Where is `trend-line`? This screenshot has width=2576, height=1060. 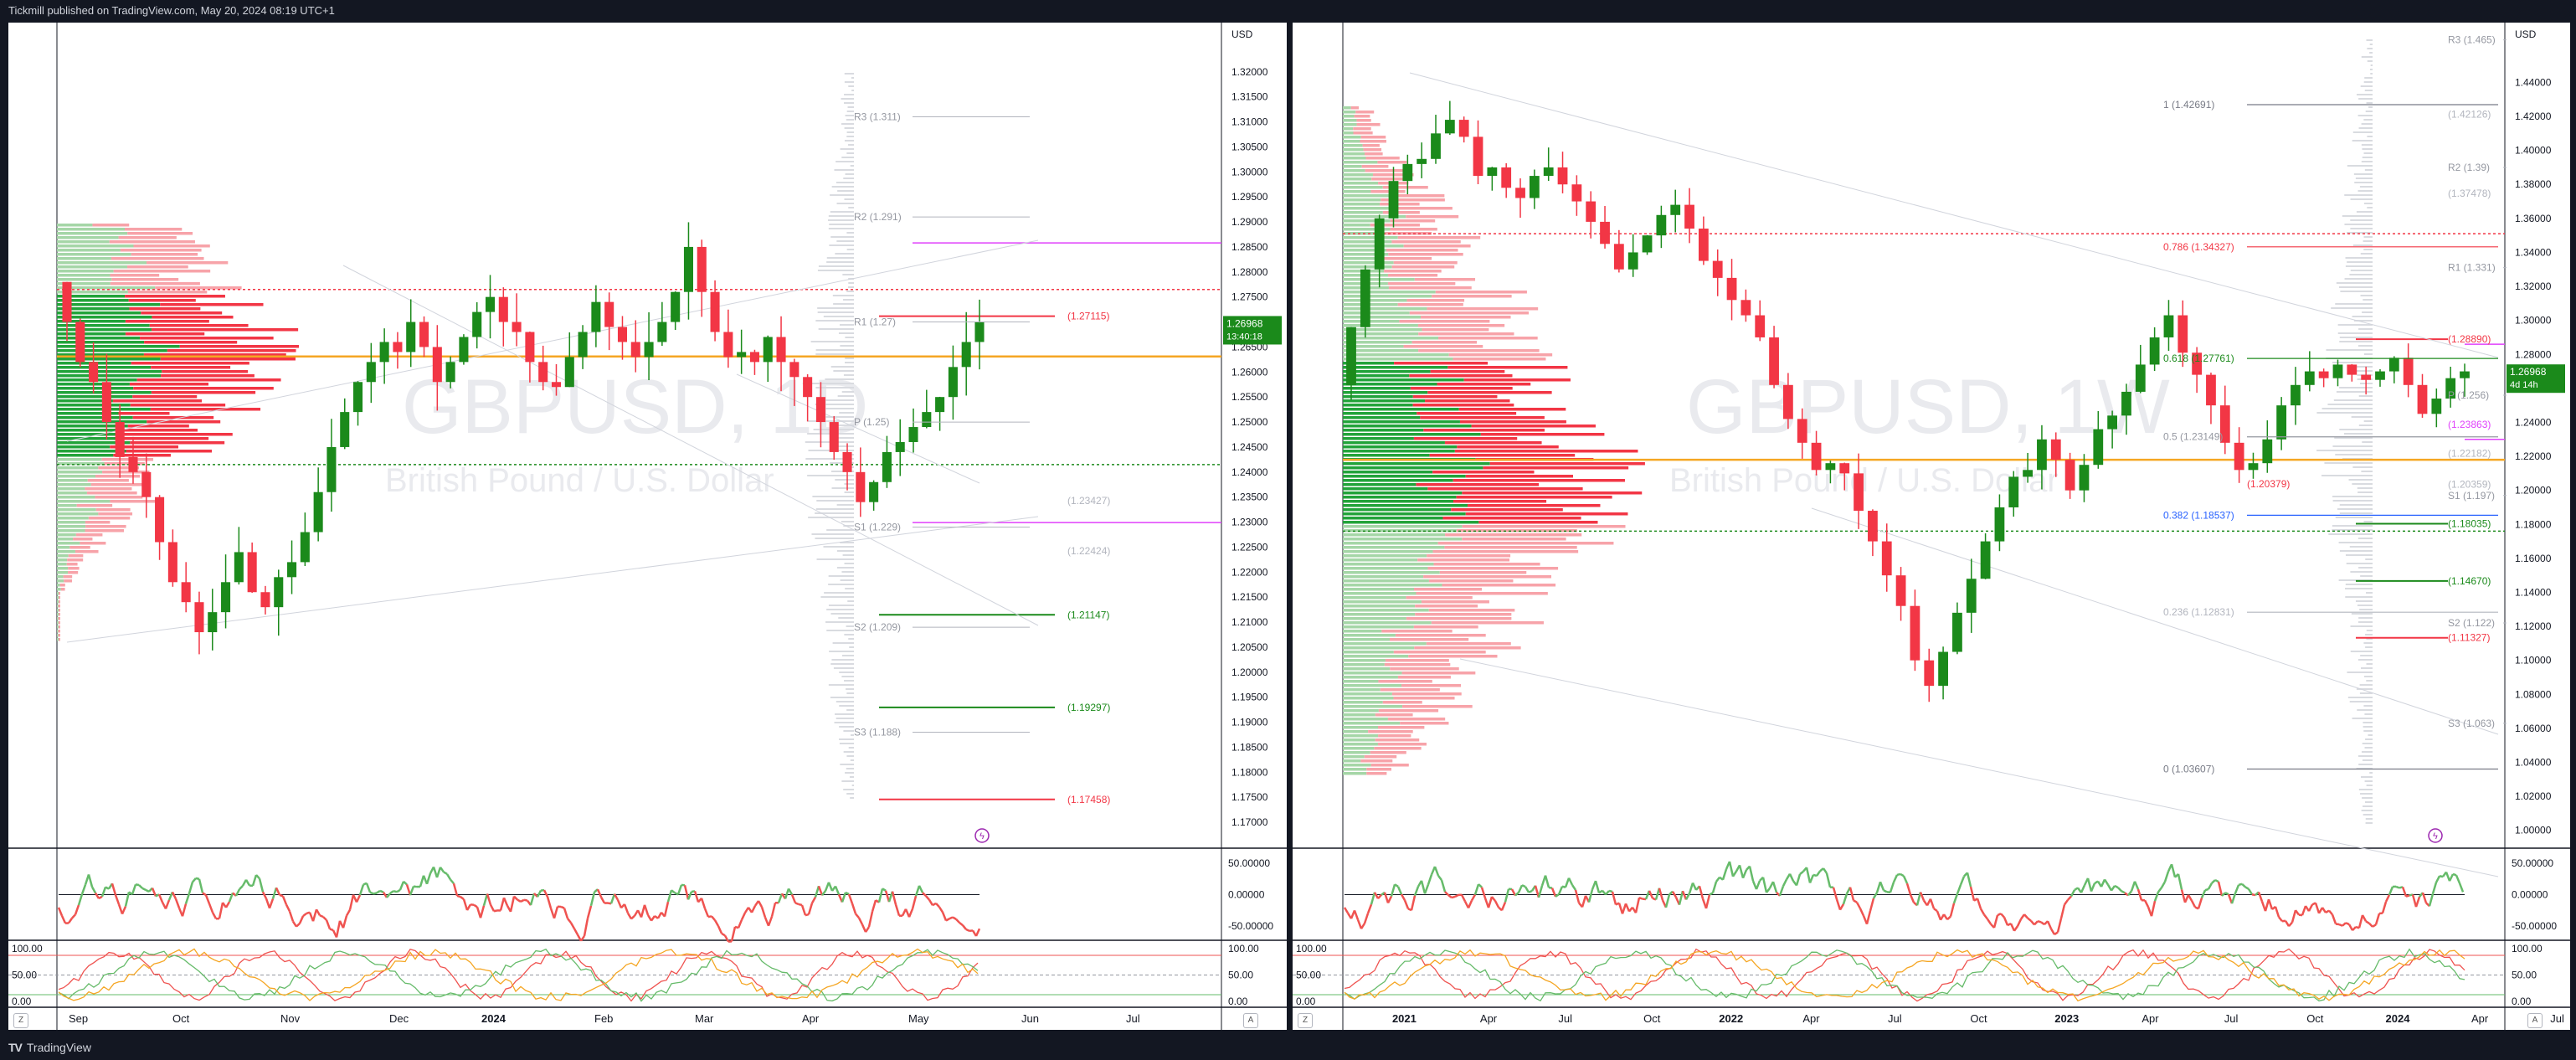
trend-line is located at coordinates (1954, 215).